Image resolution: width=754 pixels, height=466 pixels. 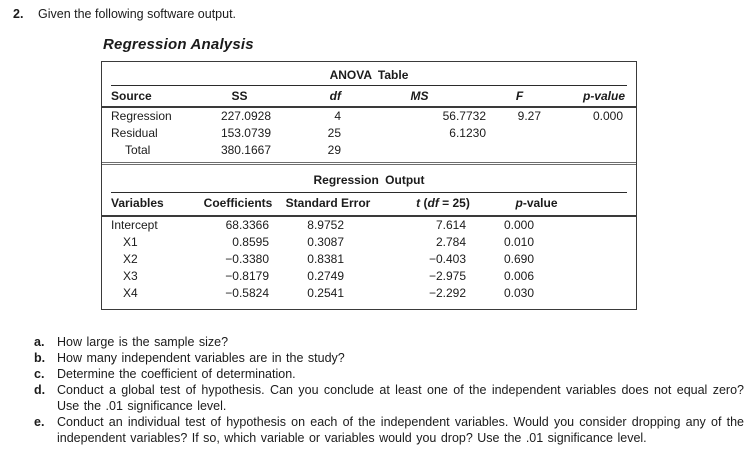 What do you see at coordinates (130, 242) in the screenshot?
I see `cell-variable: X1` at bounding box center [130, 242].